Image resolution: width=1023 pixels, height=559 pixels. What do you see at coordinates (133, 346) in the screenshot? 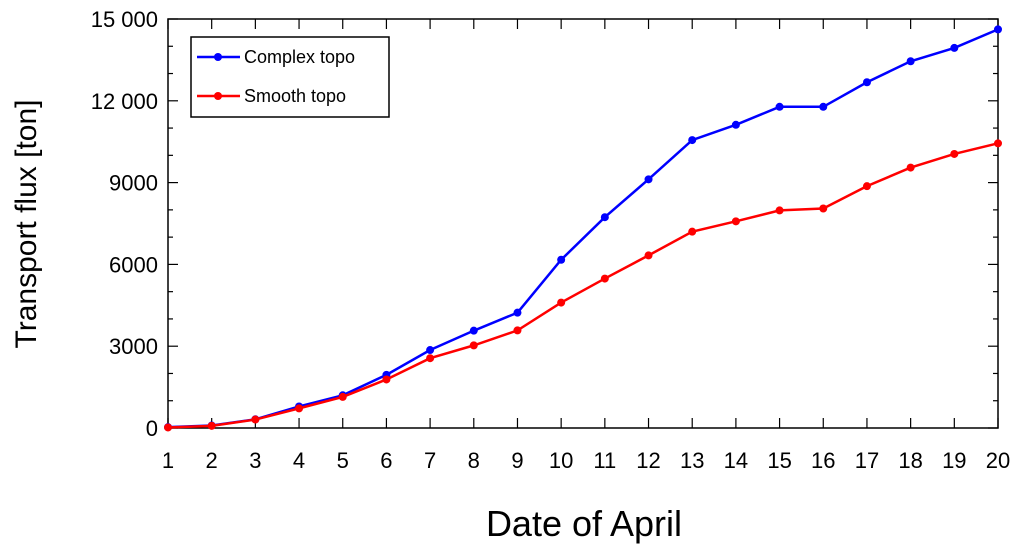
I see `y-tick-label: 3000` at bounding box center [133, 346].